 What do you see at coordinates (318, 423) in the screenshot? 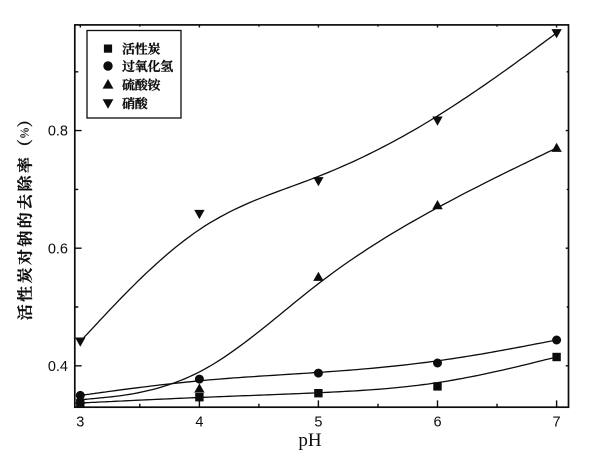
I see `svg-text: 5` at bounding box center [318, 423].